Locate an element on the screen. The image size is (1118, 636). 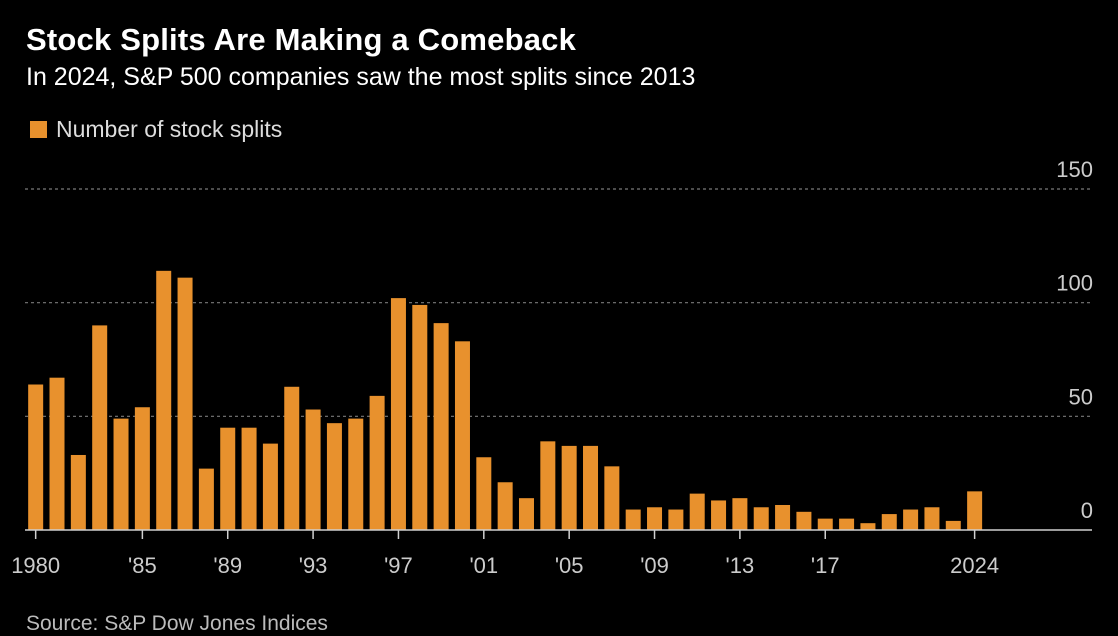
x-tick-label: '85 is located at coordinates (142, 565).